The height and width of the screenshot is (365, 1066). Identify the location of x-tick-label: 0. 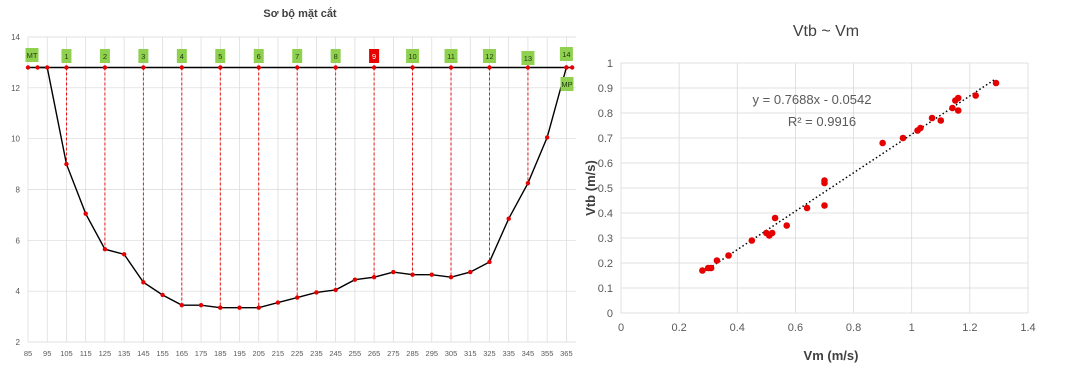
(621, 328).